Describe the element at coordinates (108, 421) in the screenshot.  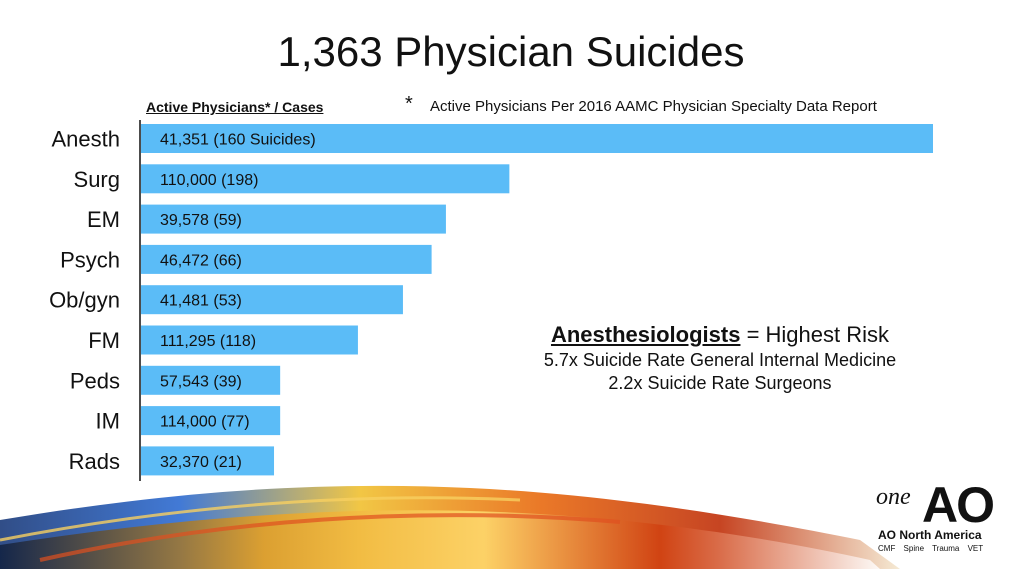
I see `category-label: IM` at that location.